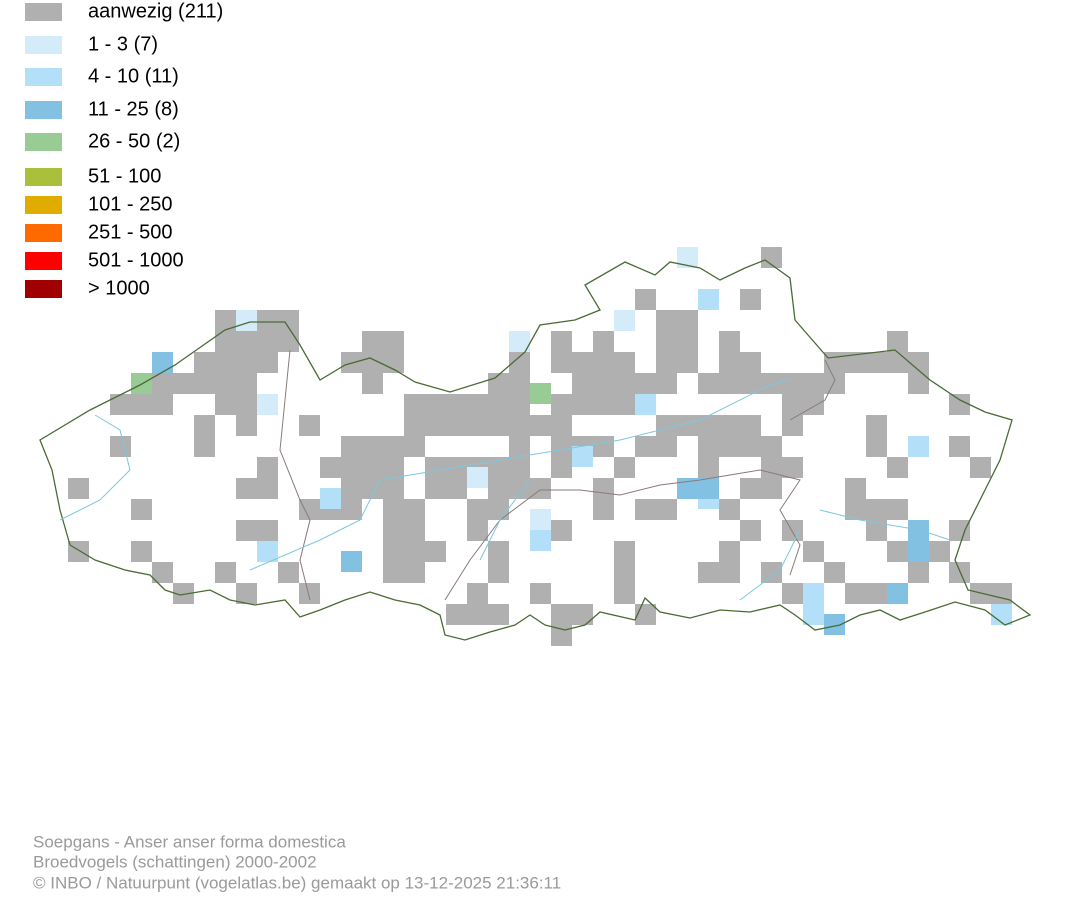  I want to click on legend-label: 11 - 25 (8), so click(133, 109).